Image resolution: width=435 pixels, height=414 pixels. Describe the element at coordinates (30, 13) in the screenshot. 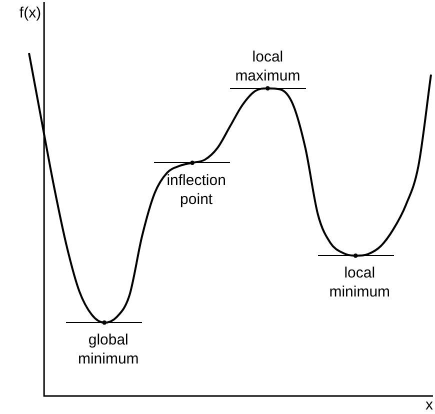

I see `y-axis-title: f(x)` at that location.